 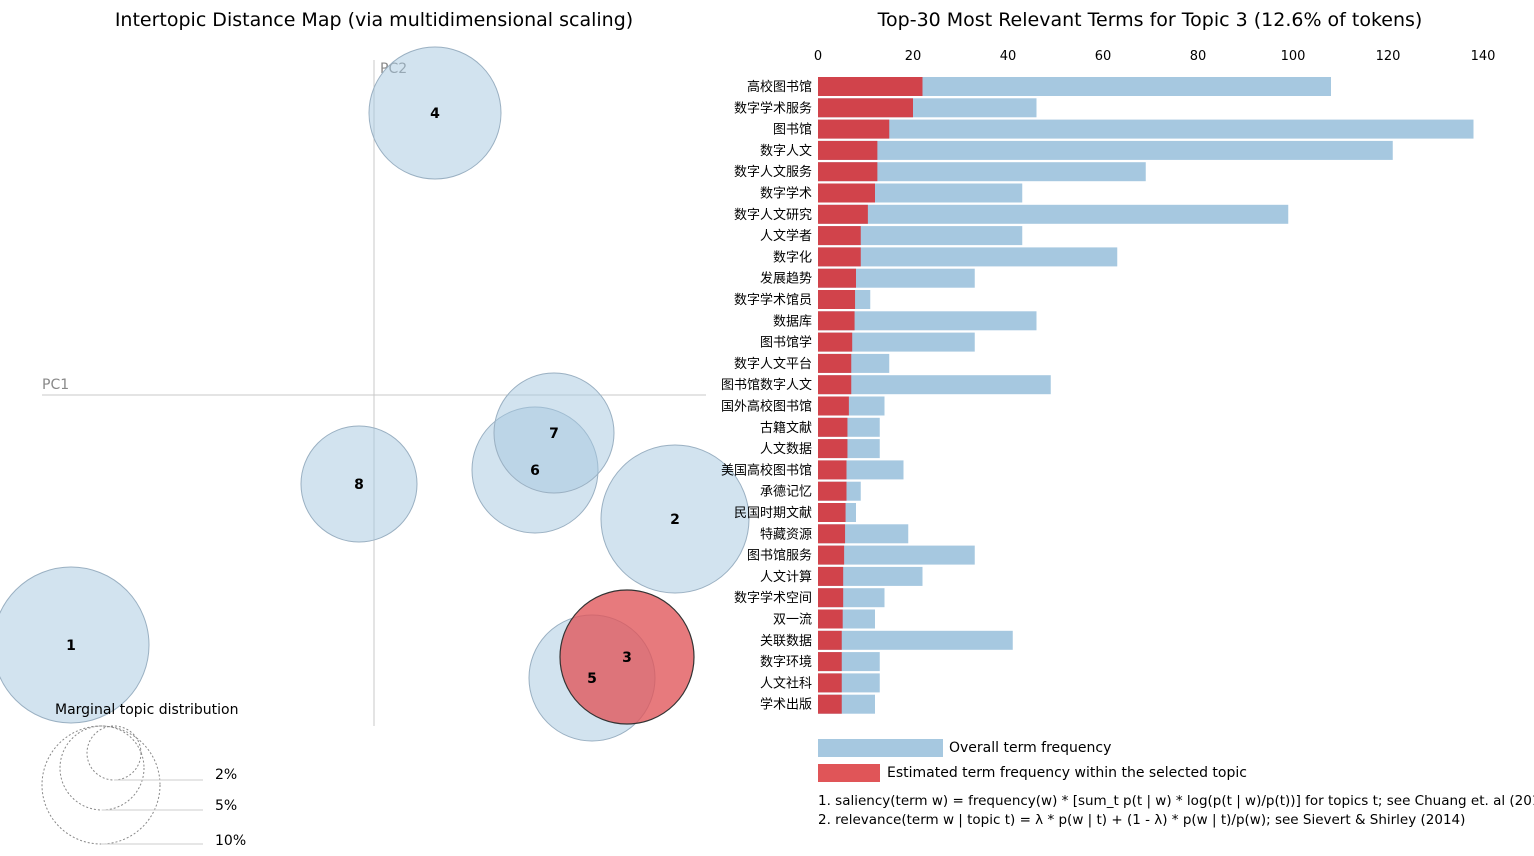 What do you see at coordinates (773, 513) in the screenshot?
I see `term-label: 民国时期文献` at bounding box center [773, 513].